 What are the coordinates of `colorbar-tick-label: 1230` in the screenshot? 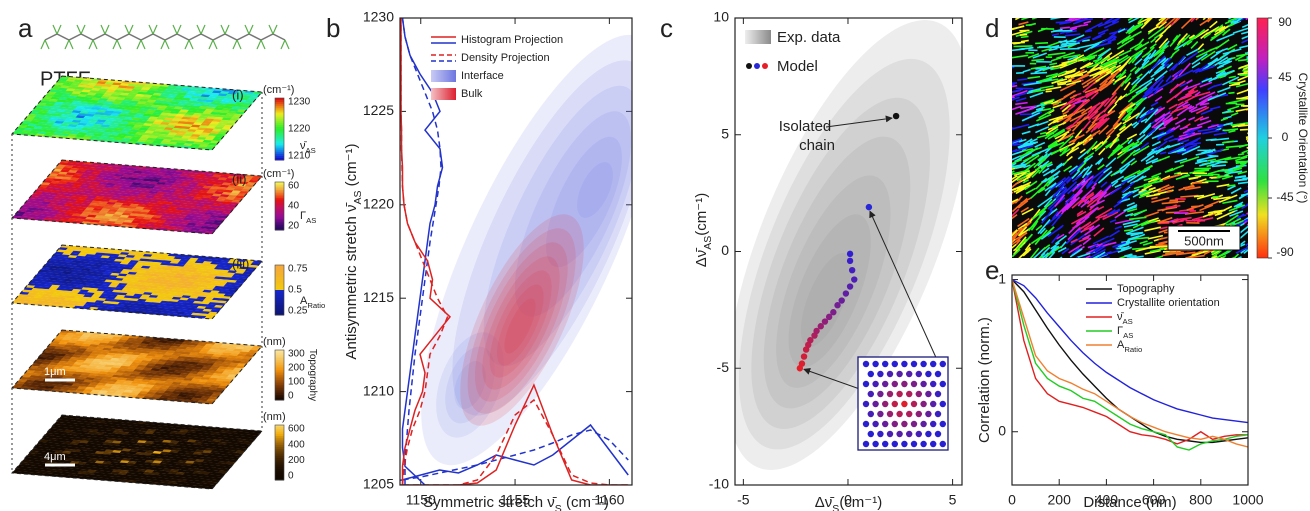 It's located at (299, 102).